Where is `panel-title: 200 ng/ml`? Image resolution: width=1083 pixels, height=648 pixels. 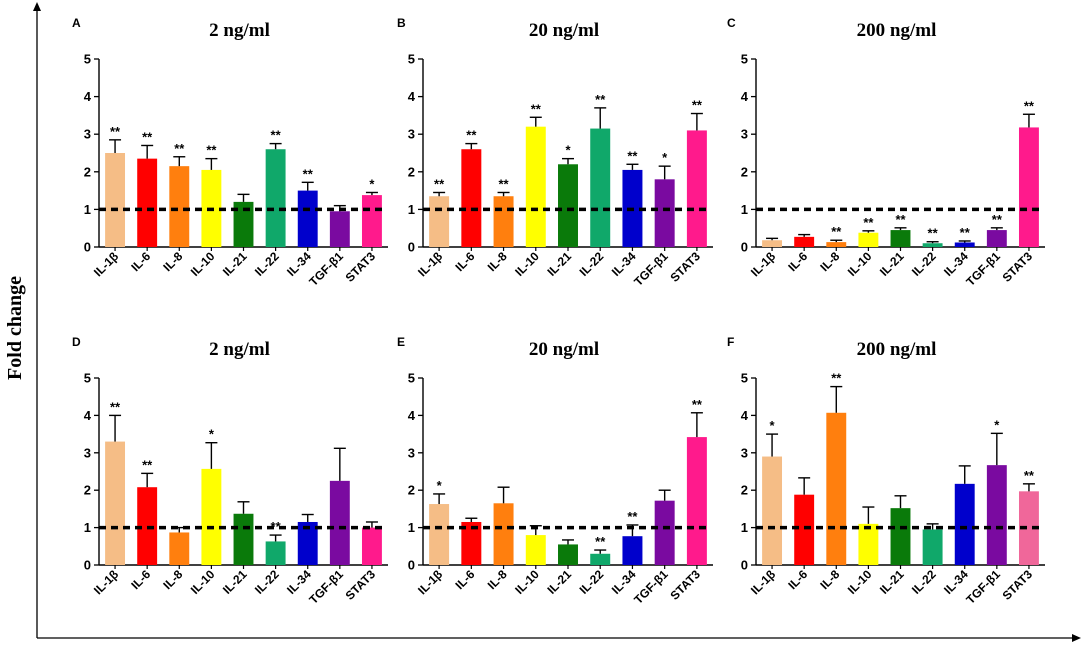
panel-title: 200 ng/ml is located at coordinates (897, 30).